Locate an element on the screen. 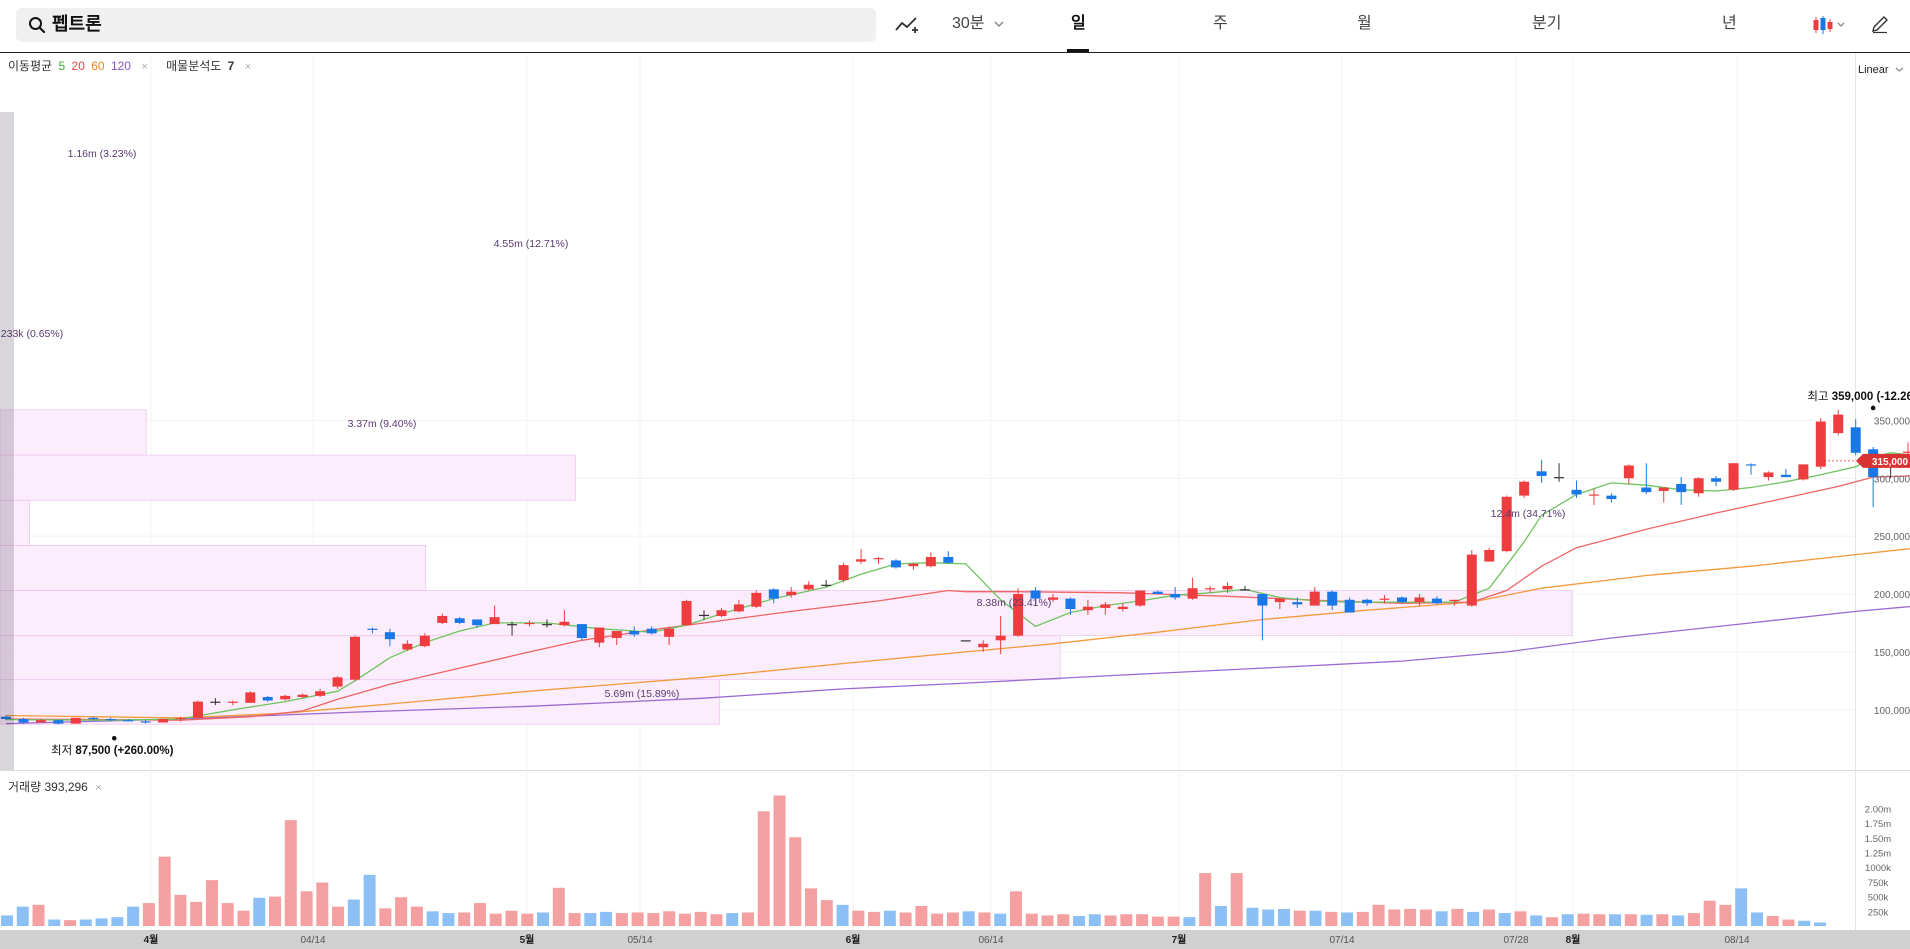 Image resolution: width=1910 pixels, height=949 pixels. volume-legend-label: 거래량 is located at coordinates (25, 787).